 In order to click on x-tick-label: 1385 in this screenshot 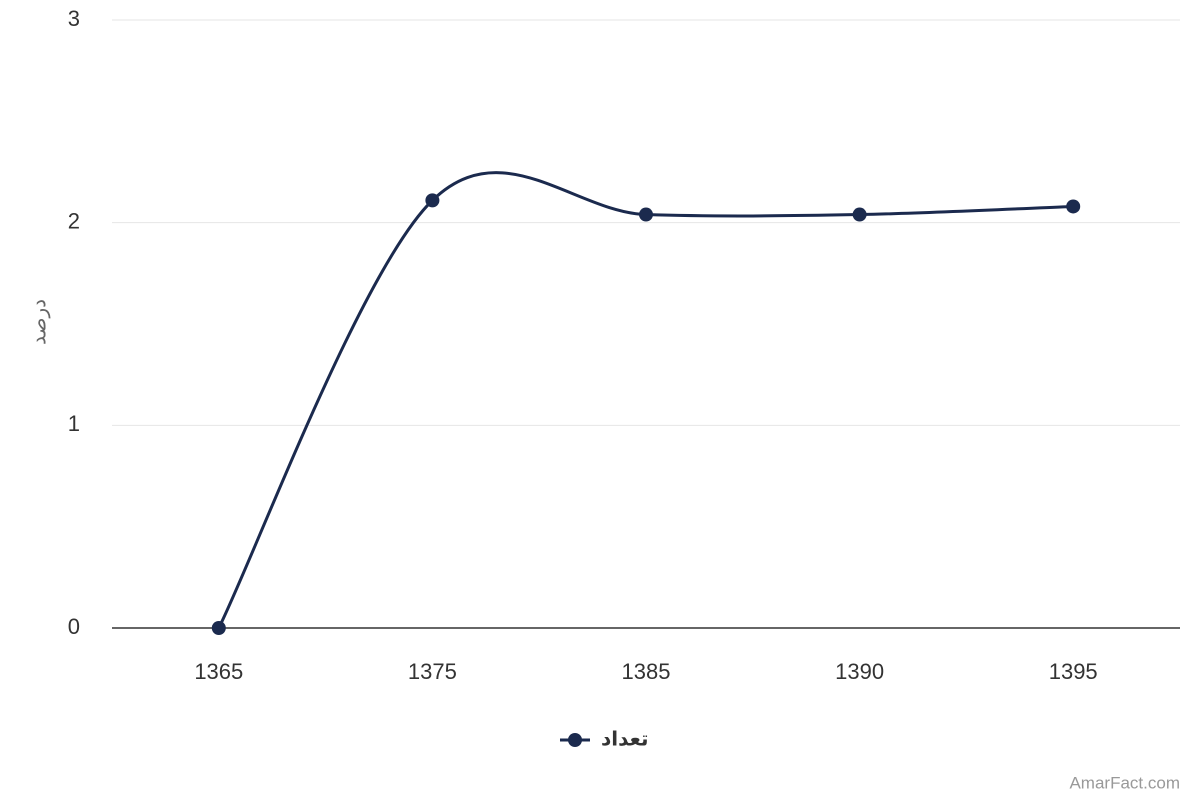, I will do `click(646, 671)`.